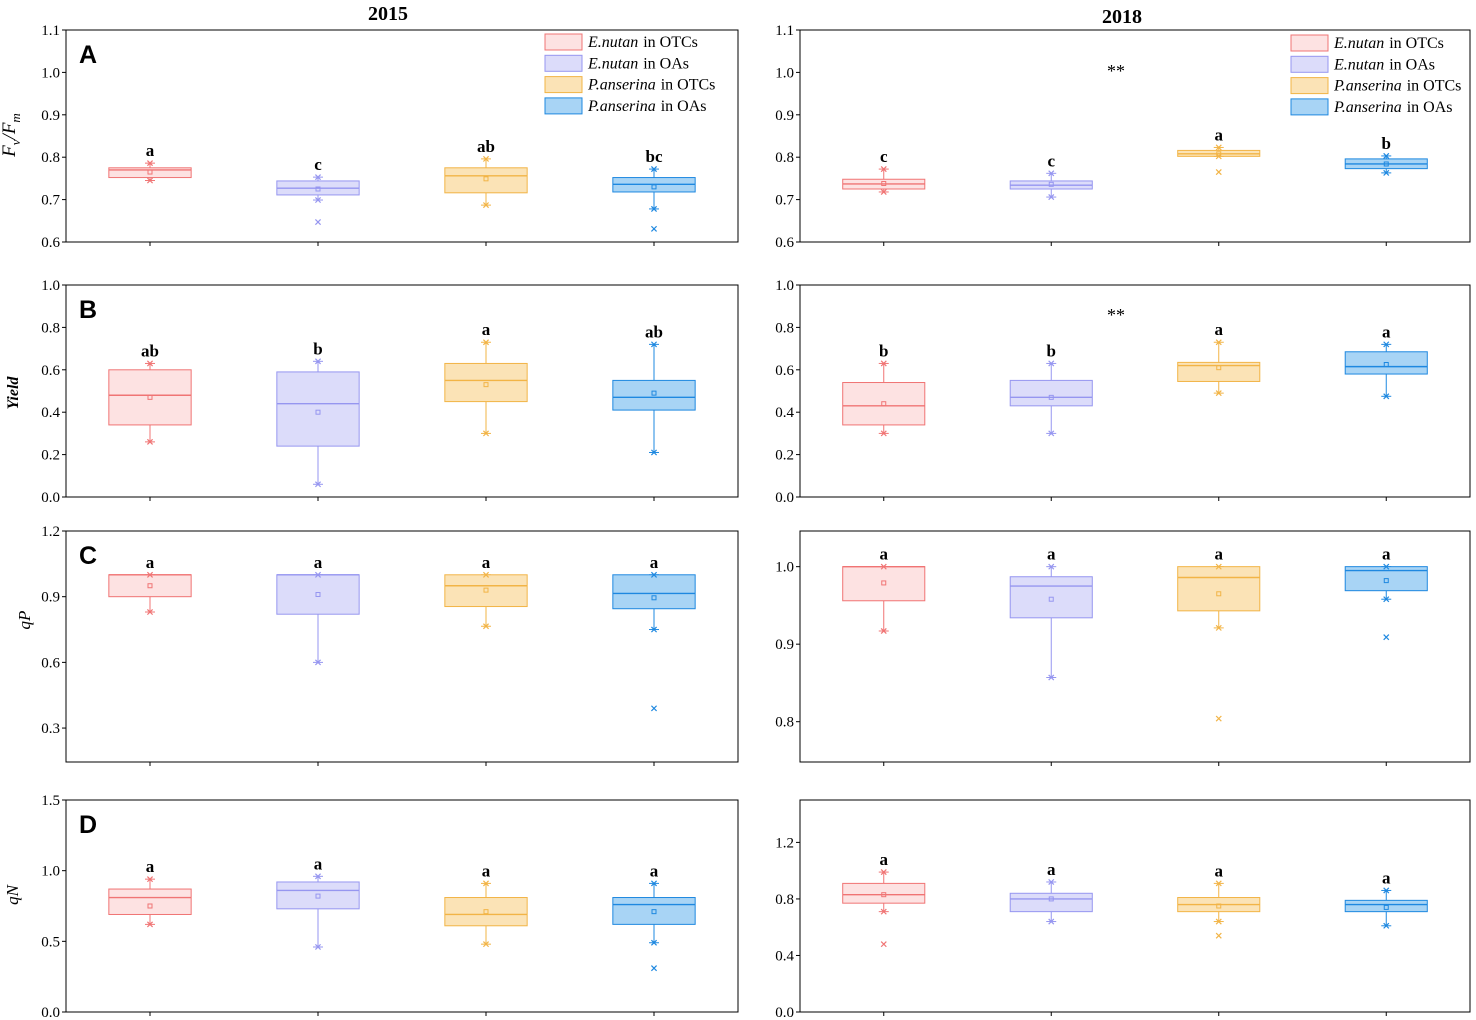 The image size is (1476, 1020). I want to click on box-plot-group: ab, so click(654, 411).